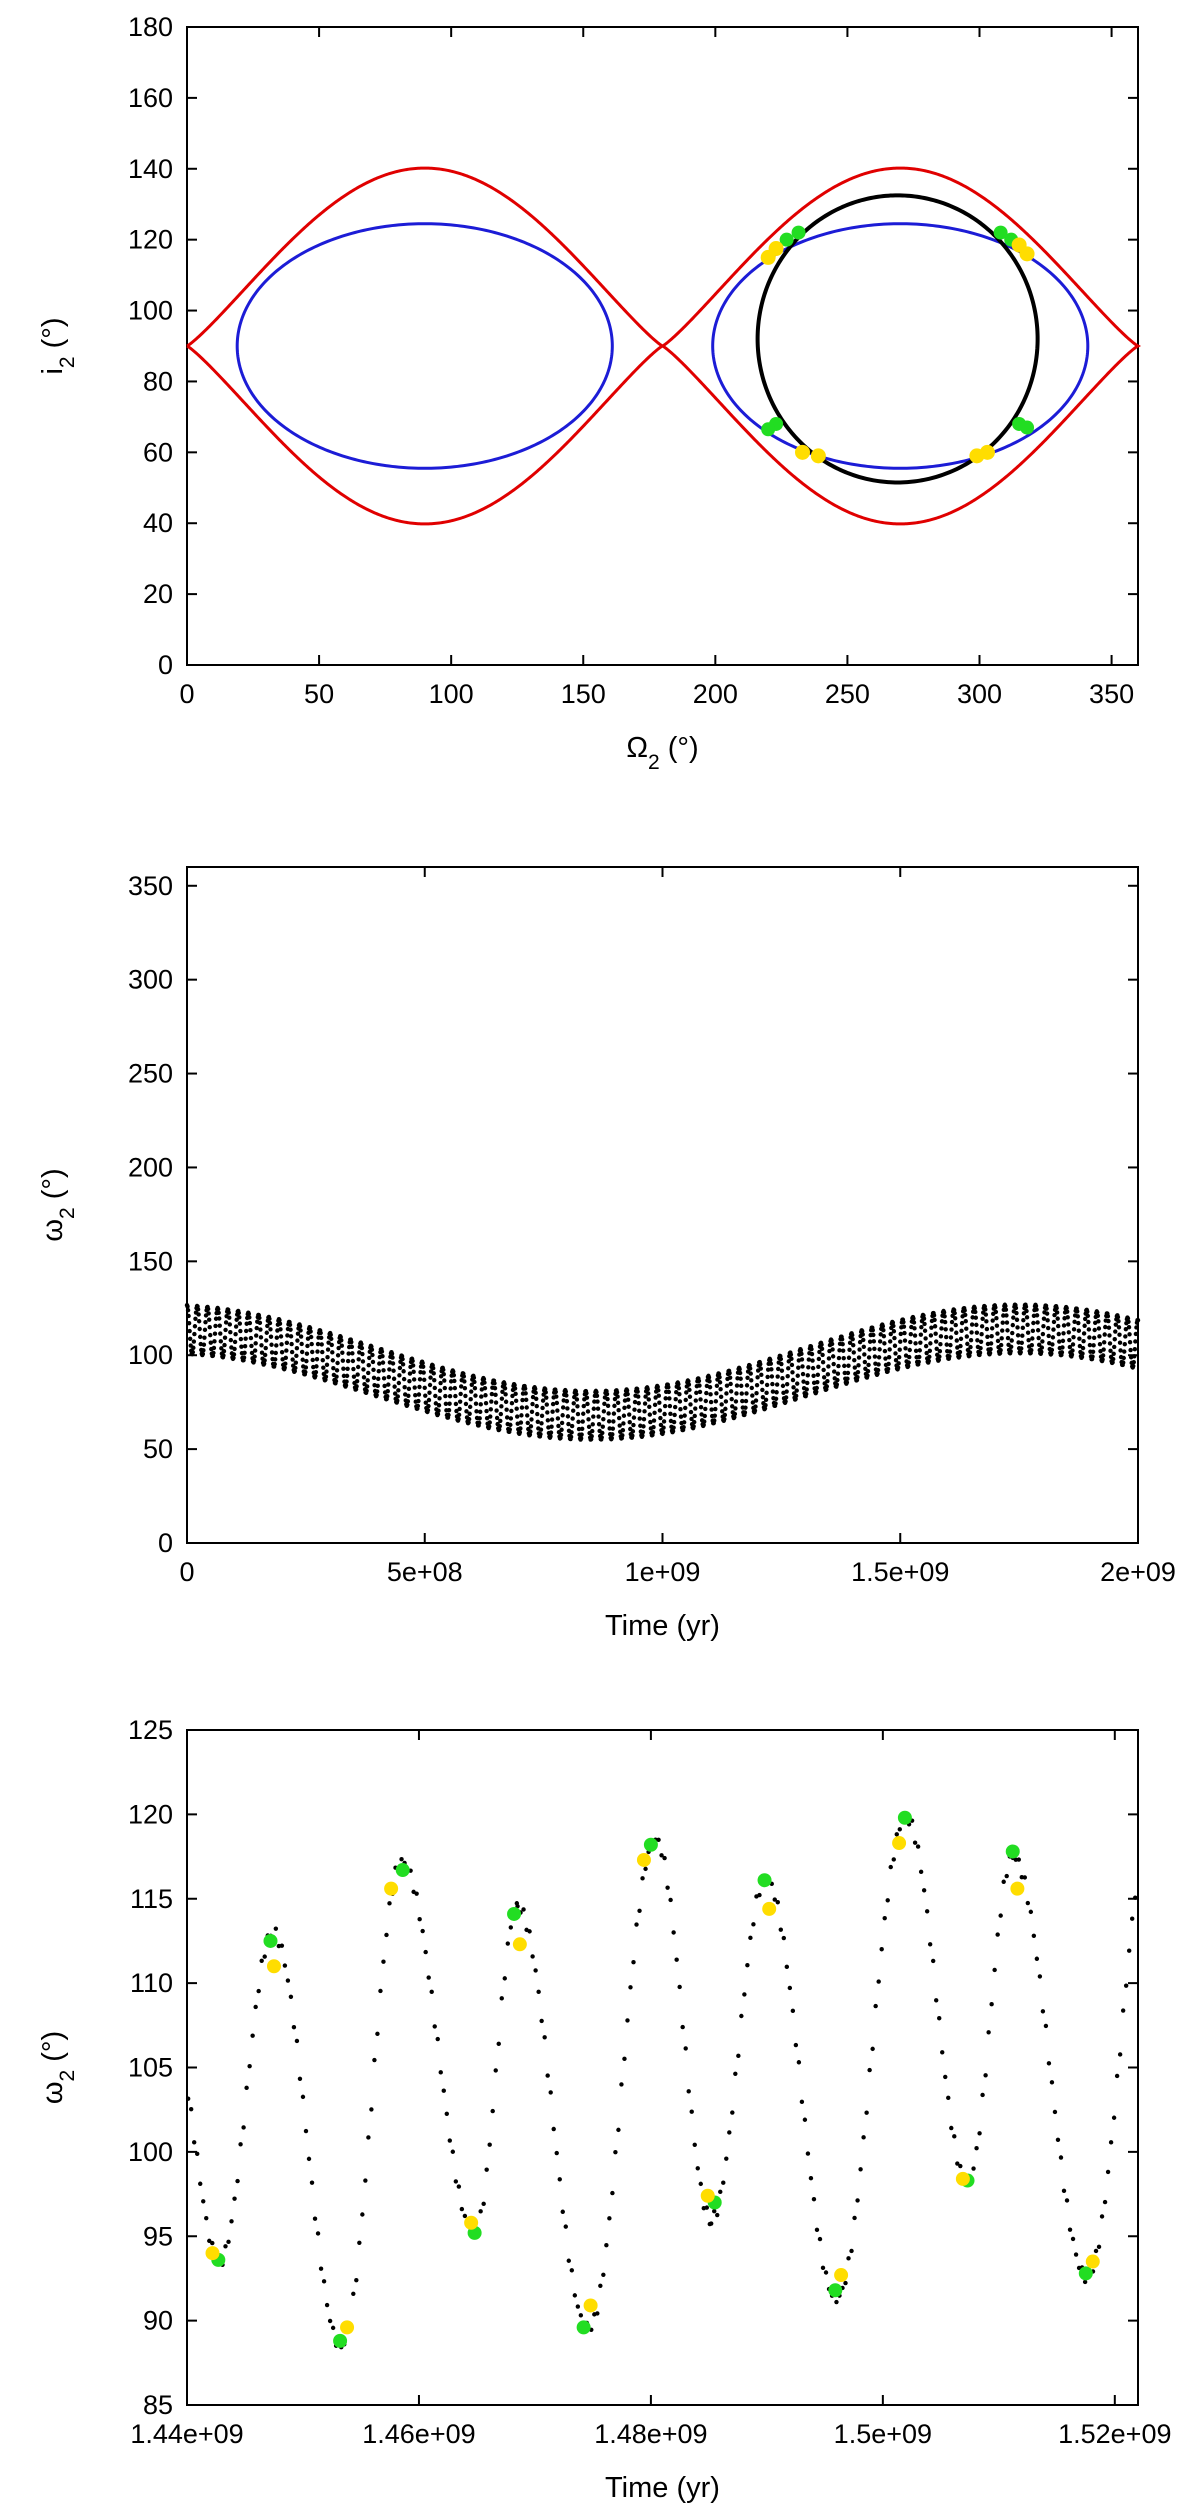 This screenshot has width=1200, height=2506. What do you see at coordinates (1017, 1888) in the screenshot?
I see `yellow-point` at bounding box center [1017, 1888].